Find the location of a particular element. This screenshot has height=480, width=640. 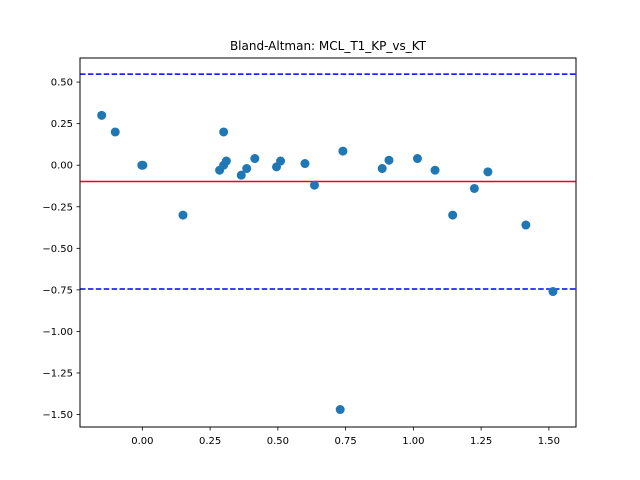

x-tick-label: 0.00 is located at coordinates (142, 441).